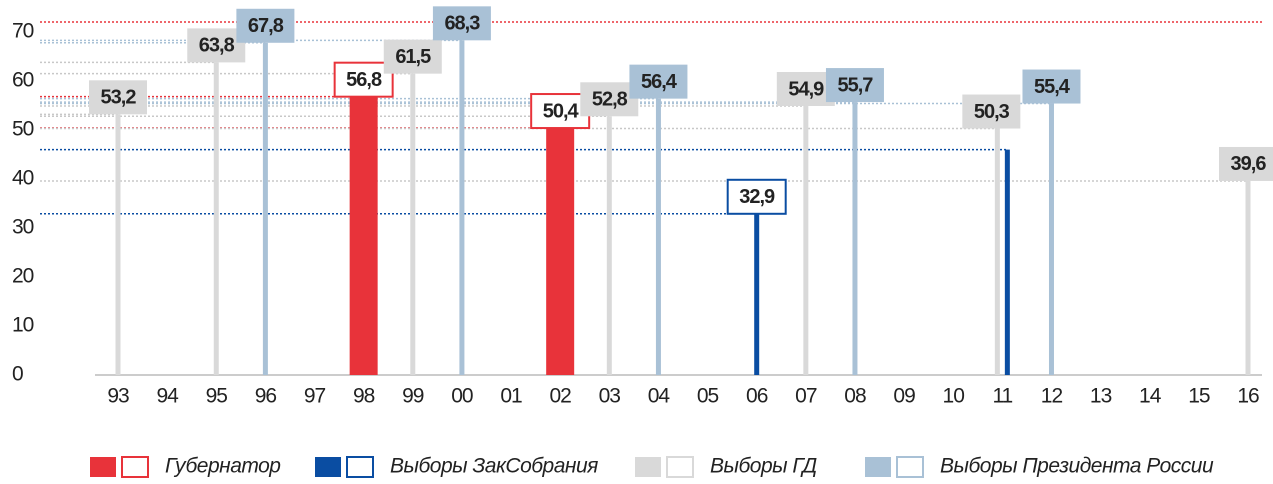 Image resolution: width=1273 pixels, height=484 pixels. Describe the element at coordinates (462, 396) in the screenshot. I see `x-tick-label: 00` at that location.